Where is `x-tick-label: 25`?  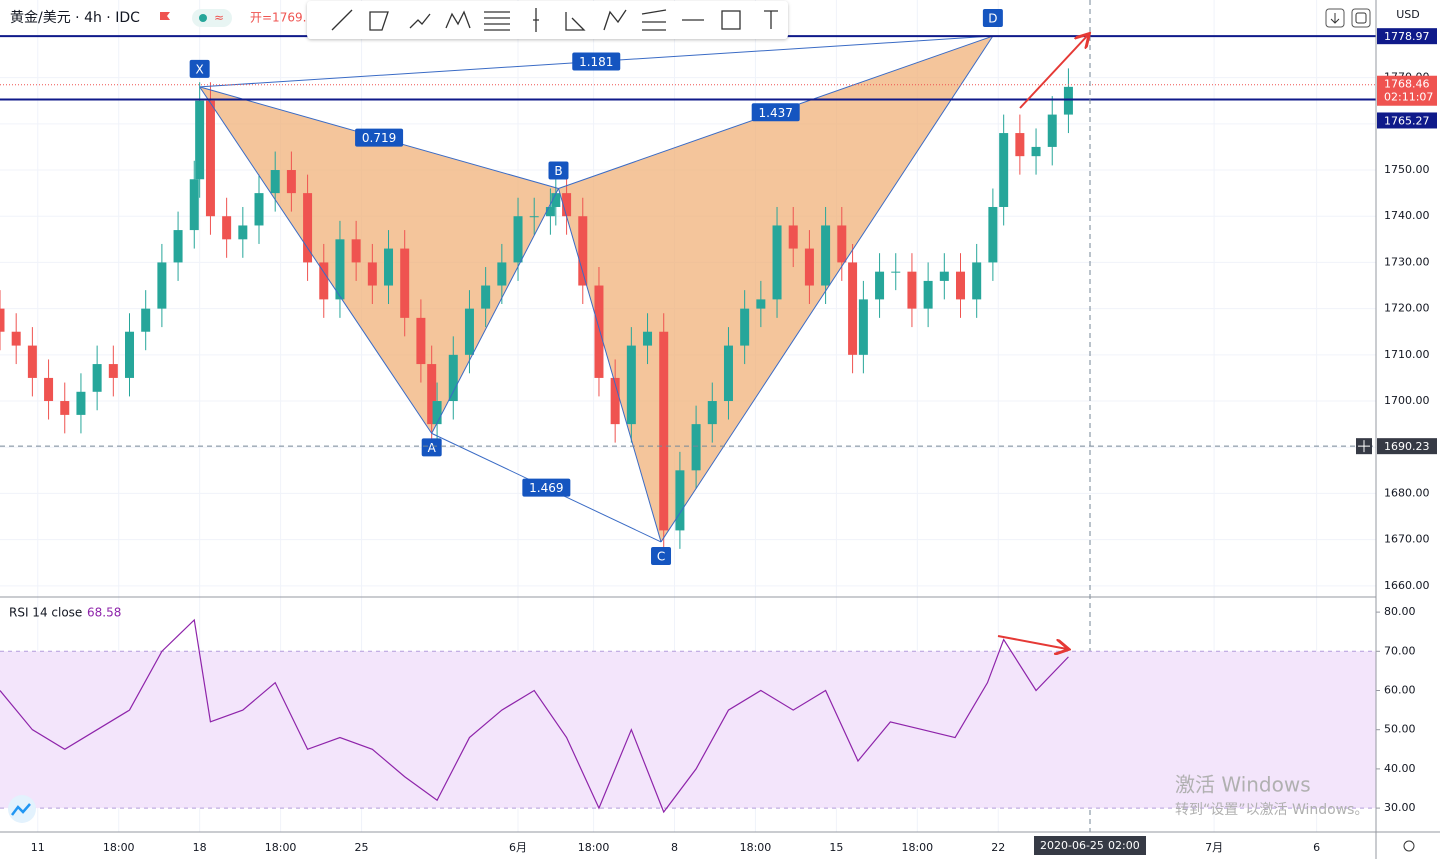 x-tick-label: 25 is located at coordinates (362, 847).